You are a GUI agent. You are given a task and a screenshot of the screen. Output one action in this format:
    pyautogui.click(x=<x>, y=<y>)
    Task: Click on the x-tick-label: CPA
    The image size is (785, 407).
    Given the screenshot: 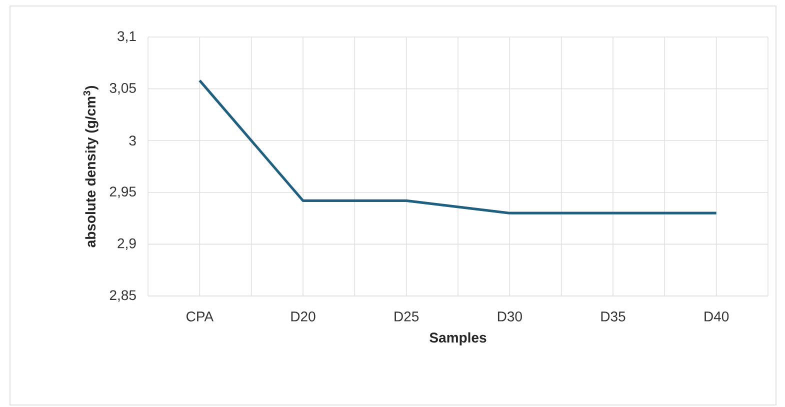 What is the action you would take?
    pyautogui.click(x=200, y=317)
    